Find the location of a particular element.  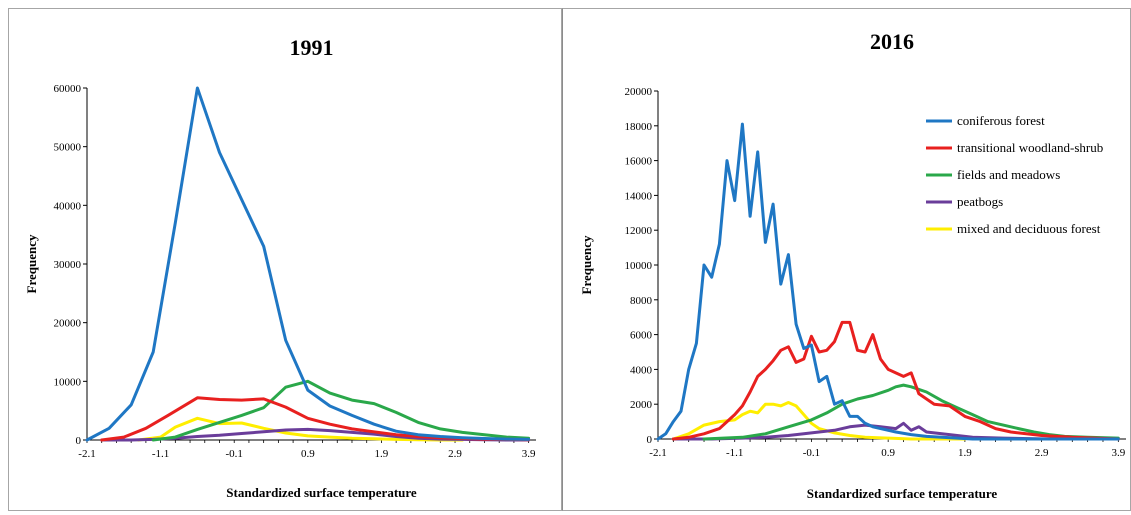

y-tick-label: 16000 is located at coordinates (639, 162).